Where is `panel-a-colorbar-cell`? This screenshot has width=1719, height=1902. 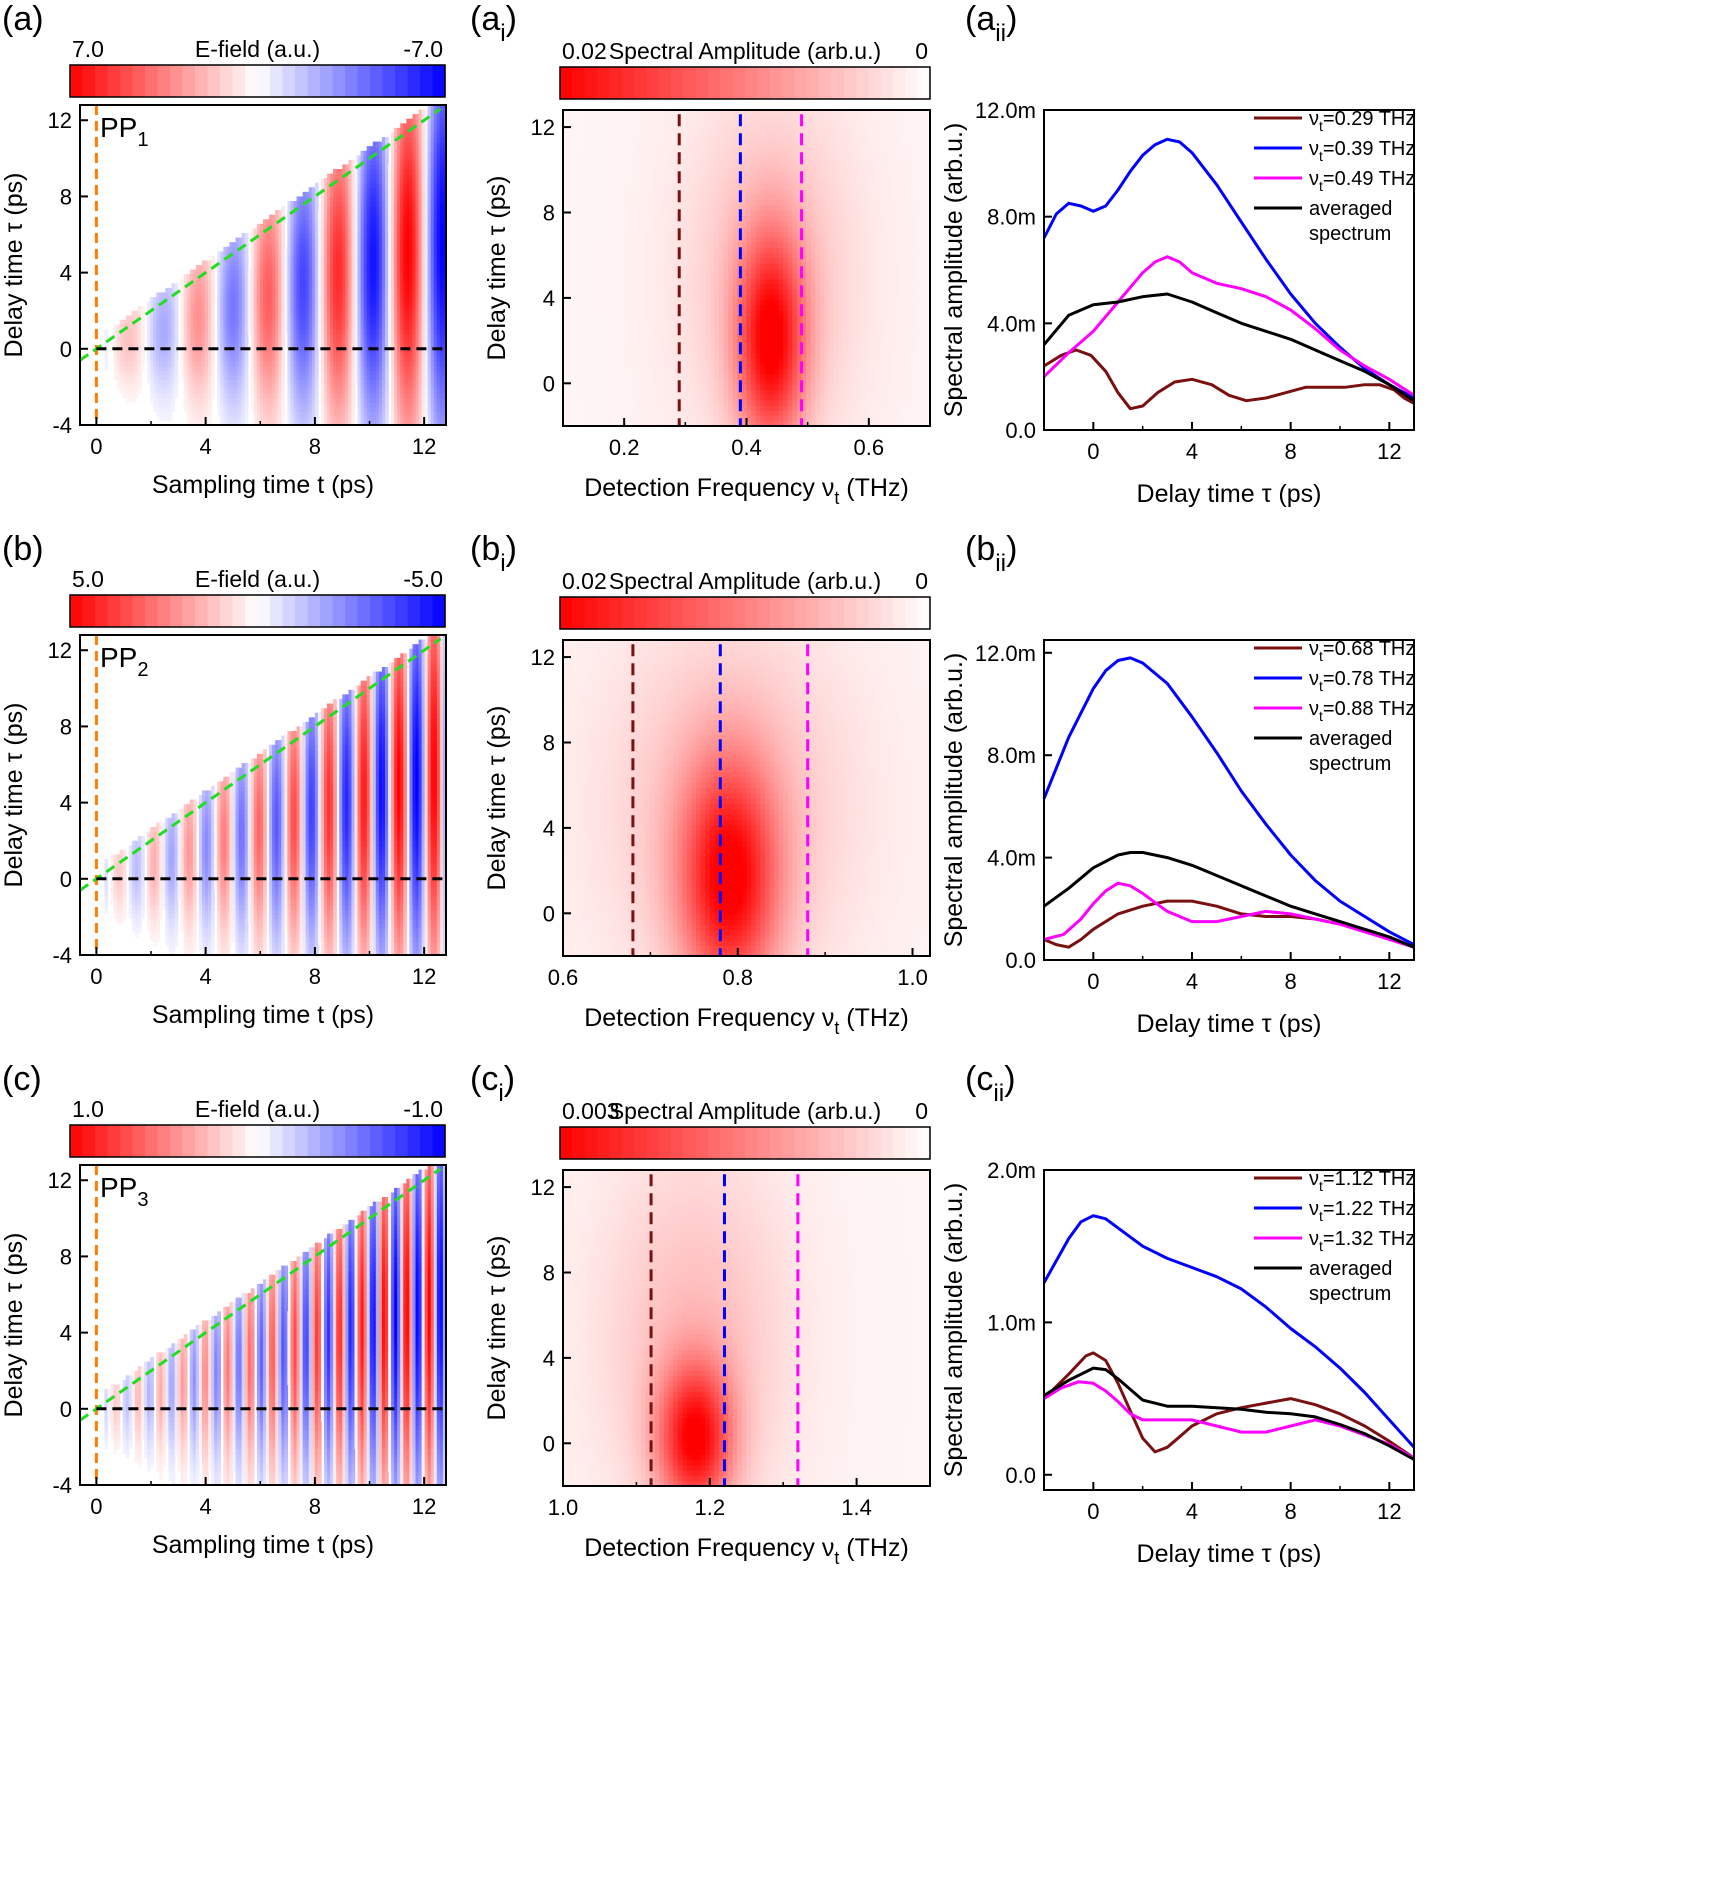
panel-a-colorbar-cell is located at coordinates (177, 81).